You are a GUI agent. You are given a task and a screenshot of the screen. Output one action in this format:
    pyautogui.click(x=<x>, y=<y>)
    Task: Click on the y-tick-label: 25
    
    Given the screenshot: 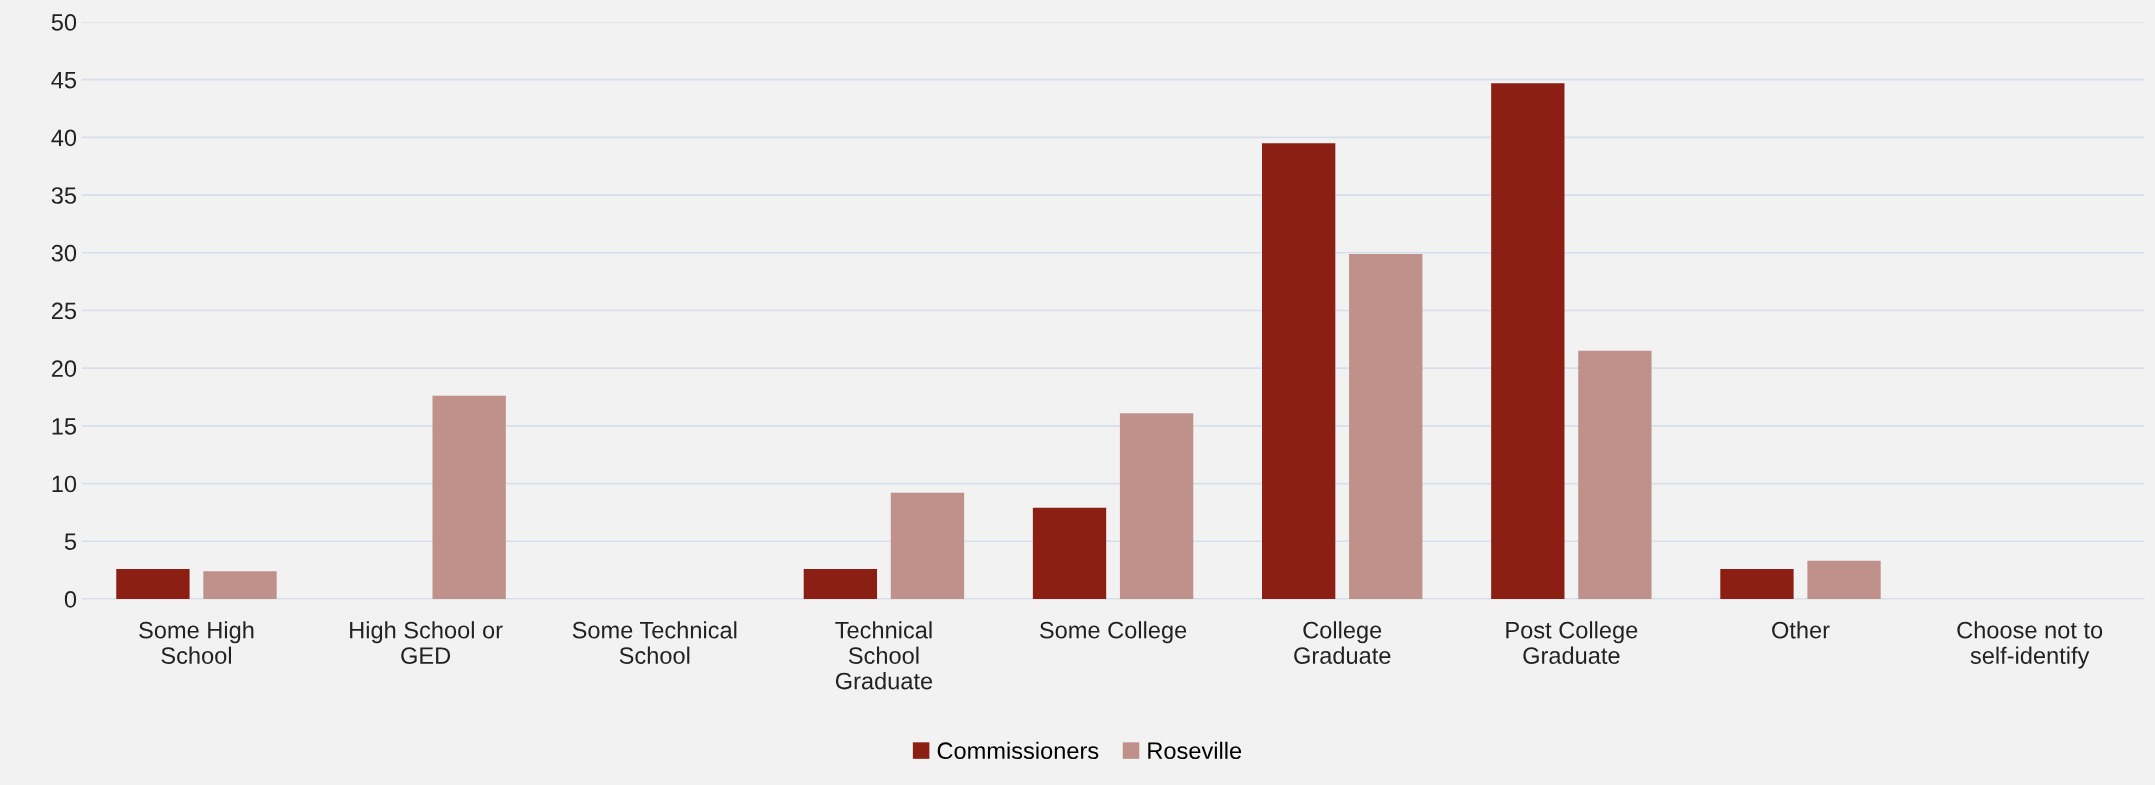 What is the action you would take?
    pyautogui.click(x=64, y=311)
    